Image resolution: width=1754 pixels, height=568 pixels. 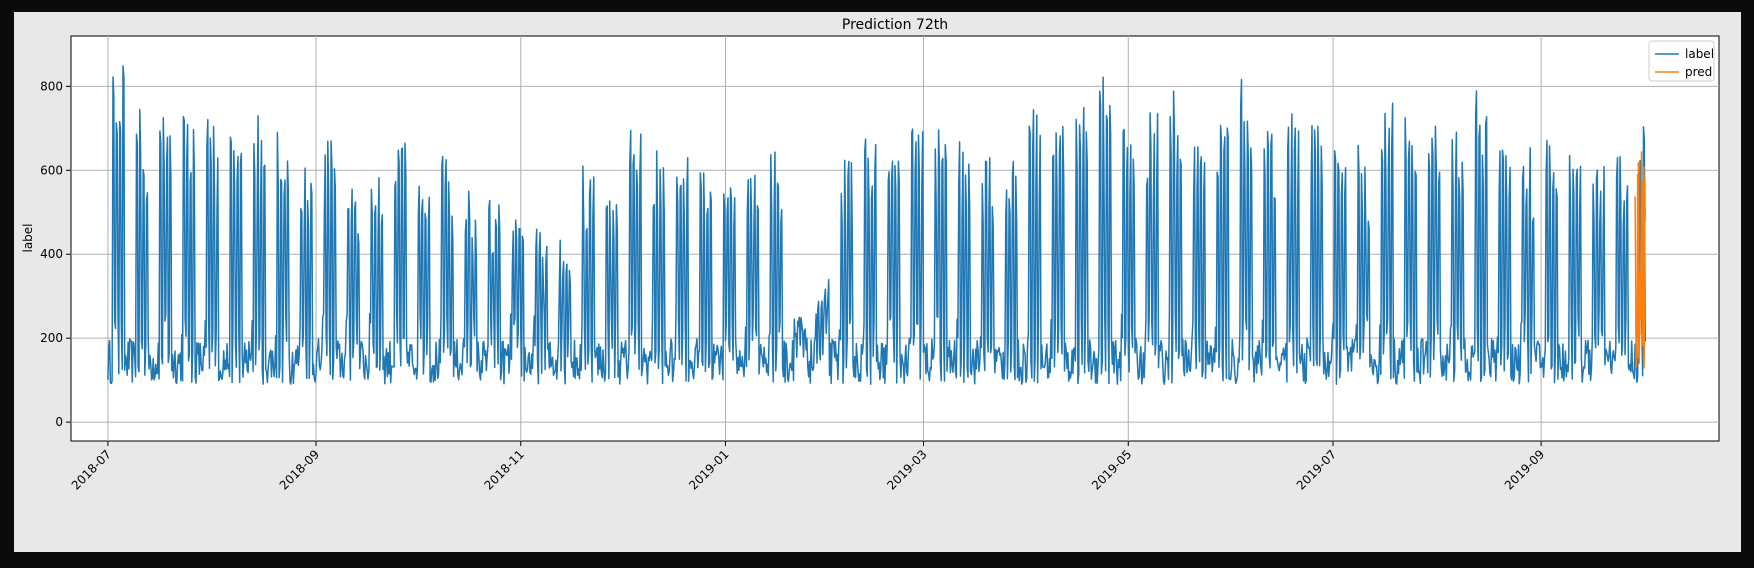 I want to click on legend-label-label: label, so click(x=1699, y=54).